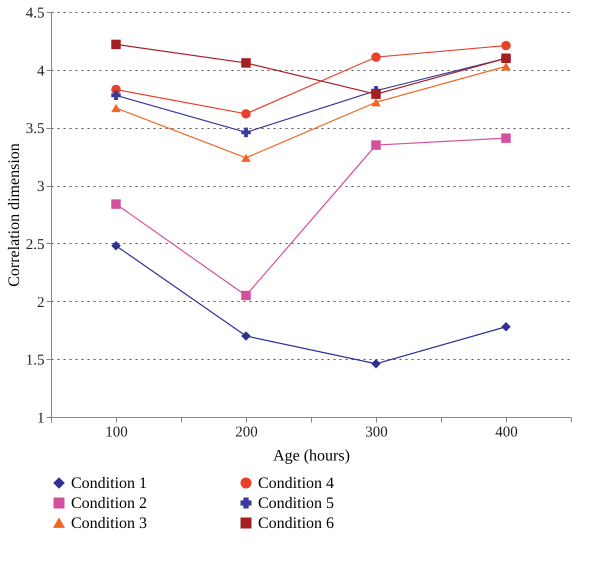 The image size is (602, 586). What do you see at coordinates (35, 244) in the screenshot?
I see `y-tick-label: 2.5` at bounding box center [35, 244].